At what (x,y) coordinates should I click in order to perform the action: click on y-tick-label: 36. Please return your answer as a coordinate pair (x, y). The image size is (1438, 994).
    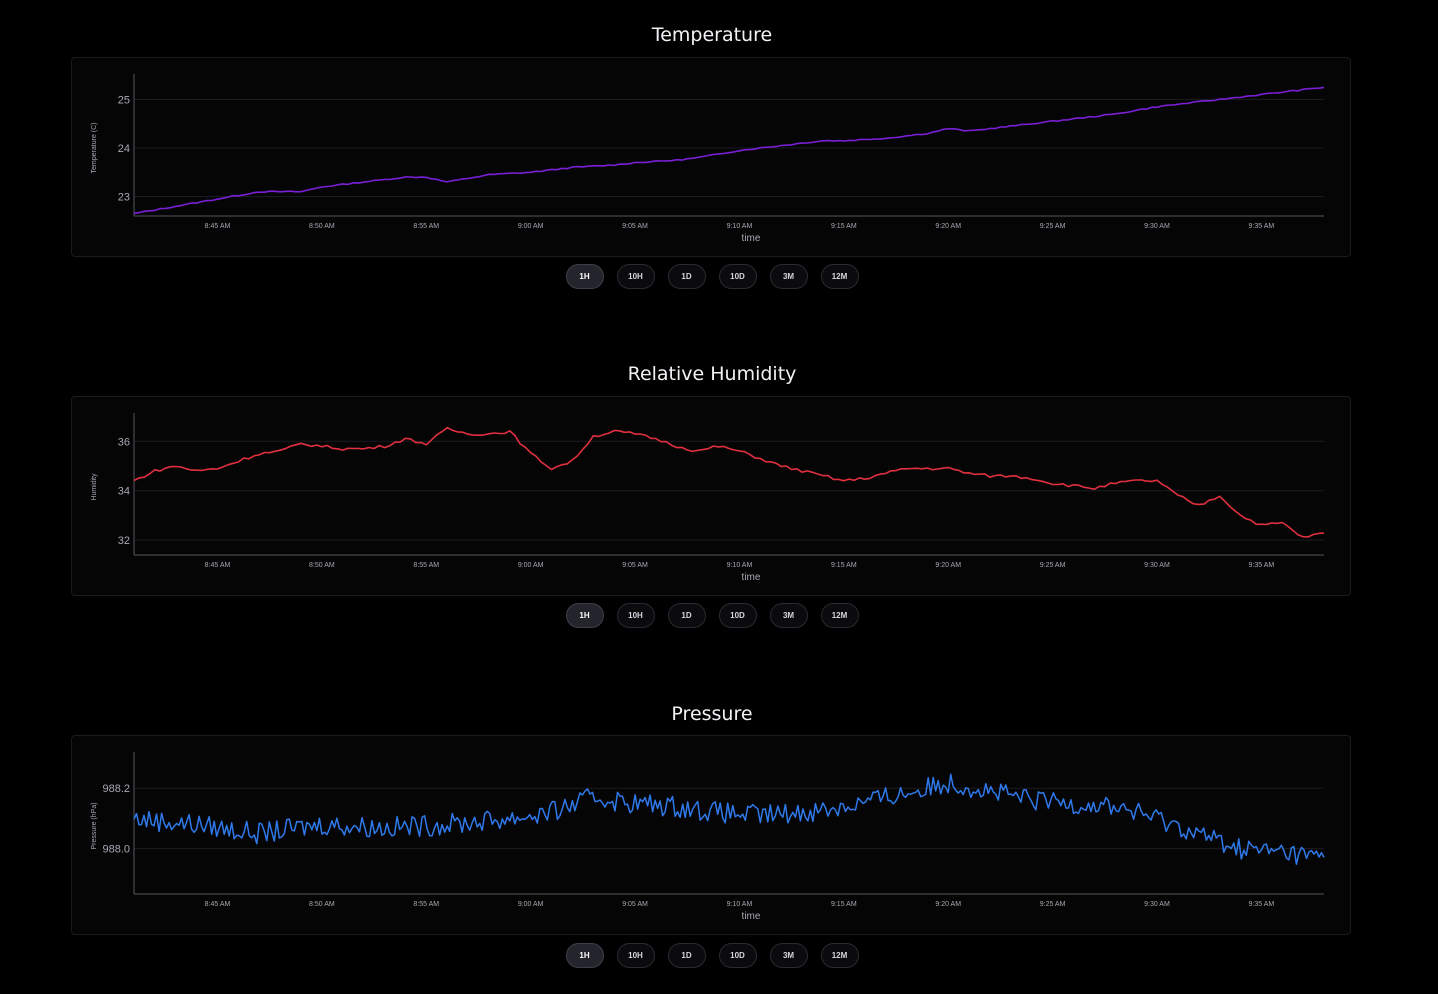
    Looking at the image, I should click on (124, 442).